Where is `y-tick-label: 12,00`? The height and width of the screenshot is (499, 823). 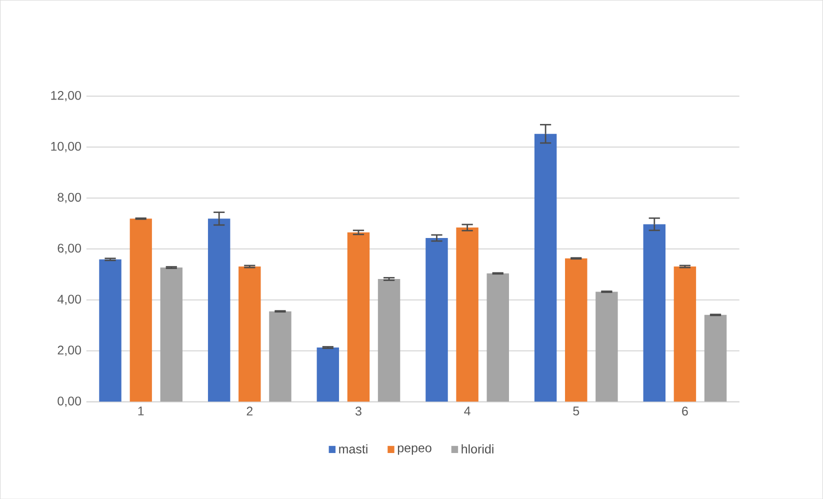 y-tick-label: 12,00 is located at coordinates (66, 96).